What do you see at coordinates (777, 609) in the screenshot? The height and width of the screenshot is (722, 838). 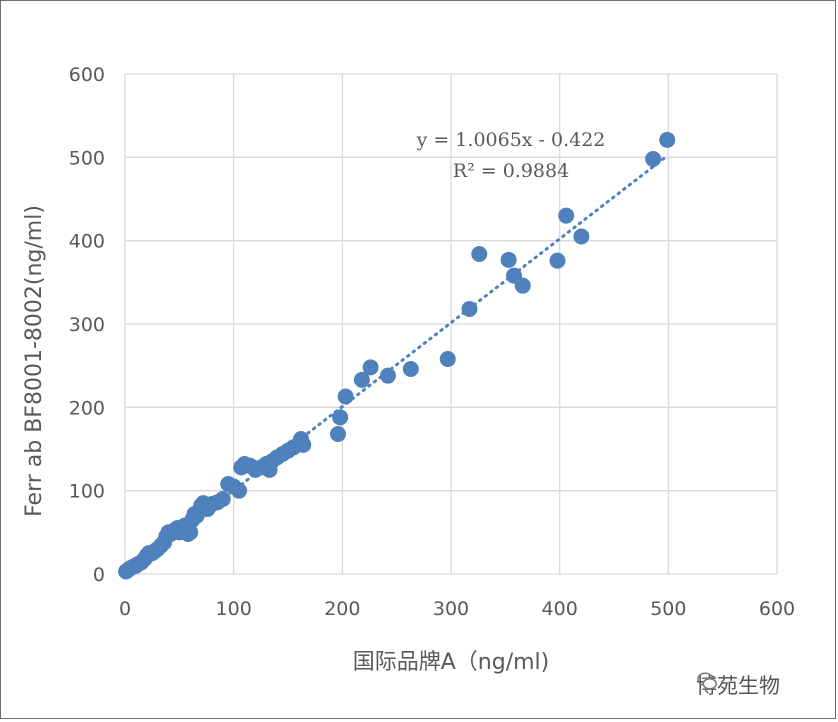 I see `x-tick-label: 600` at bounding box center [777, 609].